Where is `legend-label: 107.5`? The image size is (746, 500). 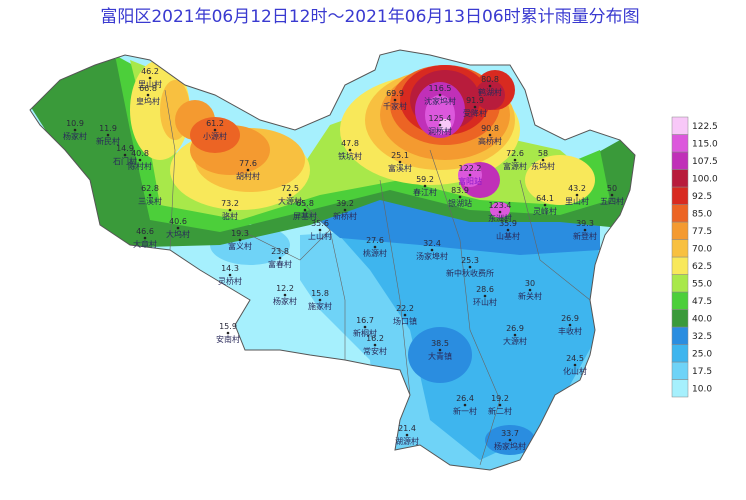
legend-label: 107.5 is located at coordinates (705, 162).